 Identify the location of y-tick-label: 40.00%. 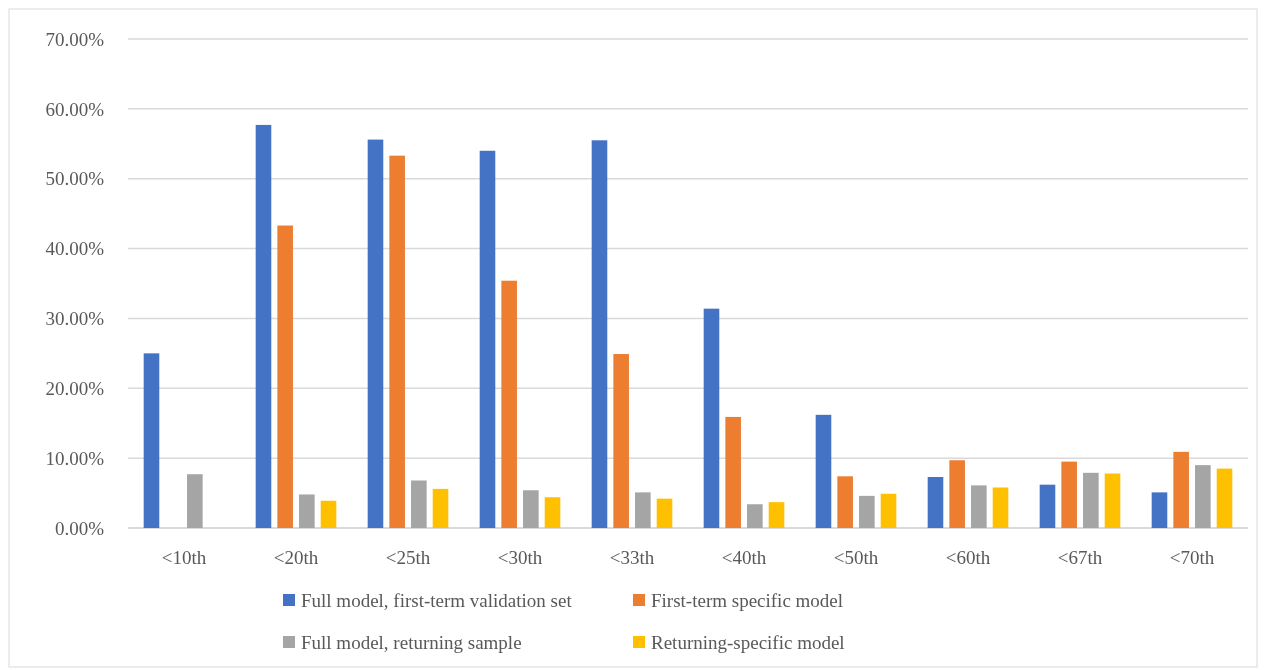
(75, 249).